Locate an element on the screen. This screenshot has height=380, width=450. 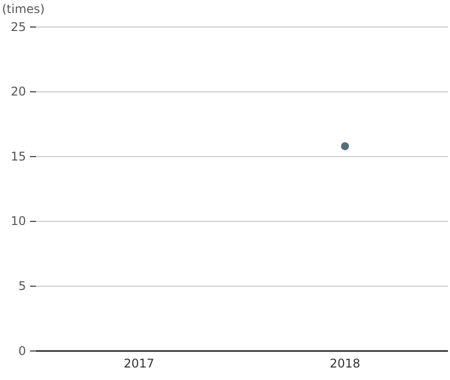
y-tick-label: 15 is located at coordinates (18, 156).